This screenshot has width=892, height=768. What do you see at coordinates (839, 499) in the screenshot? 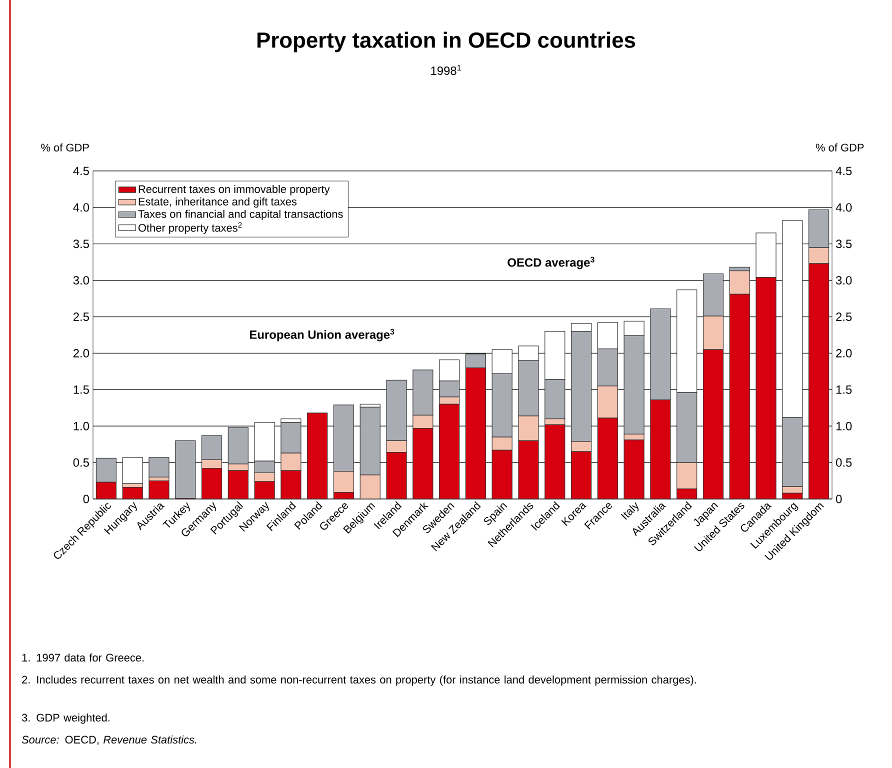
I see `y2-tick-label: 0` at bounding box center [839, 499].